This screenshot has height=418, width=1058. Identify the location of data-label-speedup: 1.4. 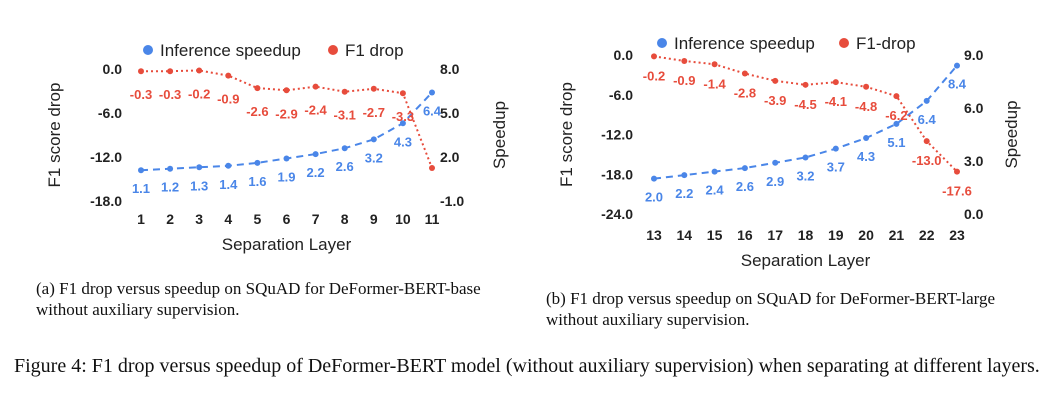
(228, 184).